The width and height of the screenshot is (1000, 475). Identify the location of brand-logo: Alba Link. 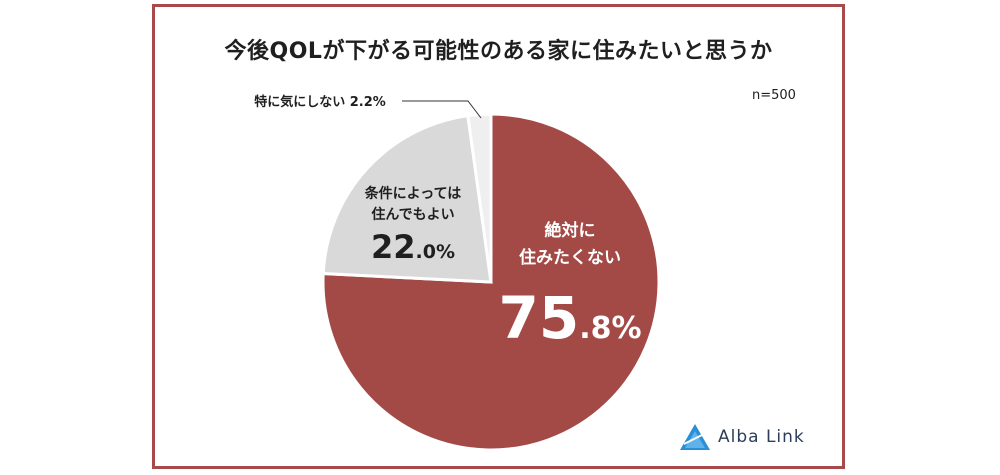
(741, 437).